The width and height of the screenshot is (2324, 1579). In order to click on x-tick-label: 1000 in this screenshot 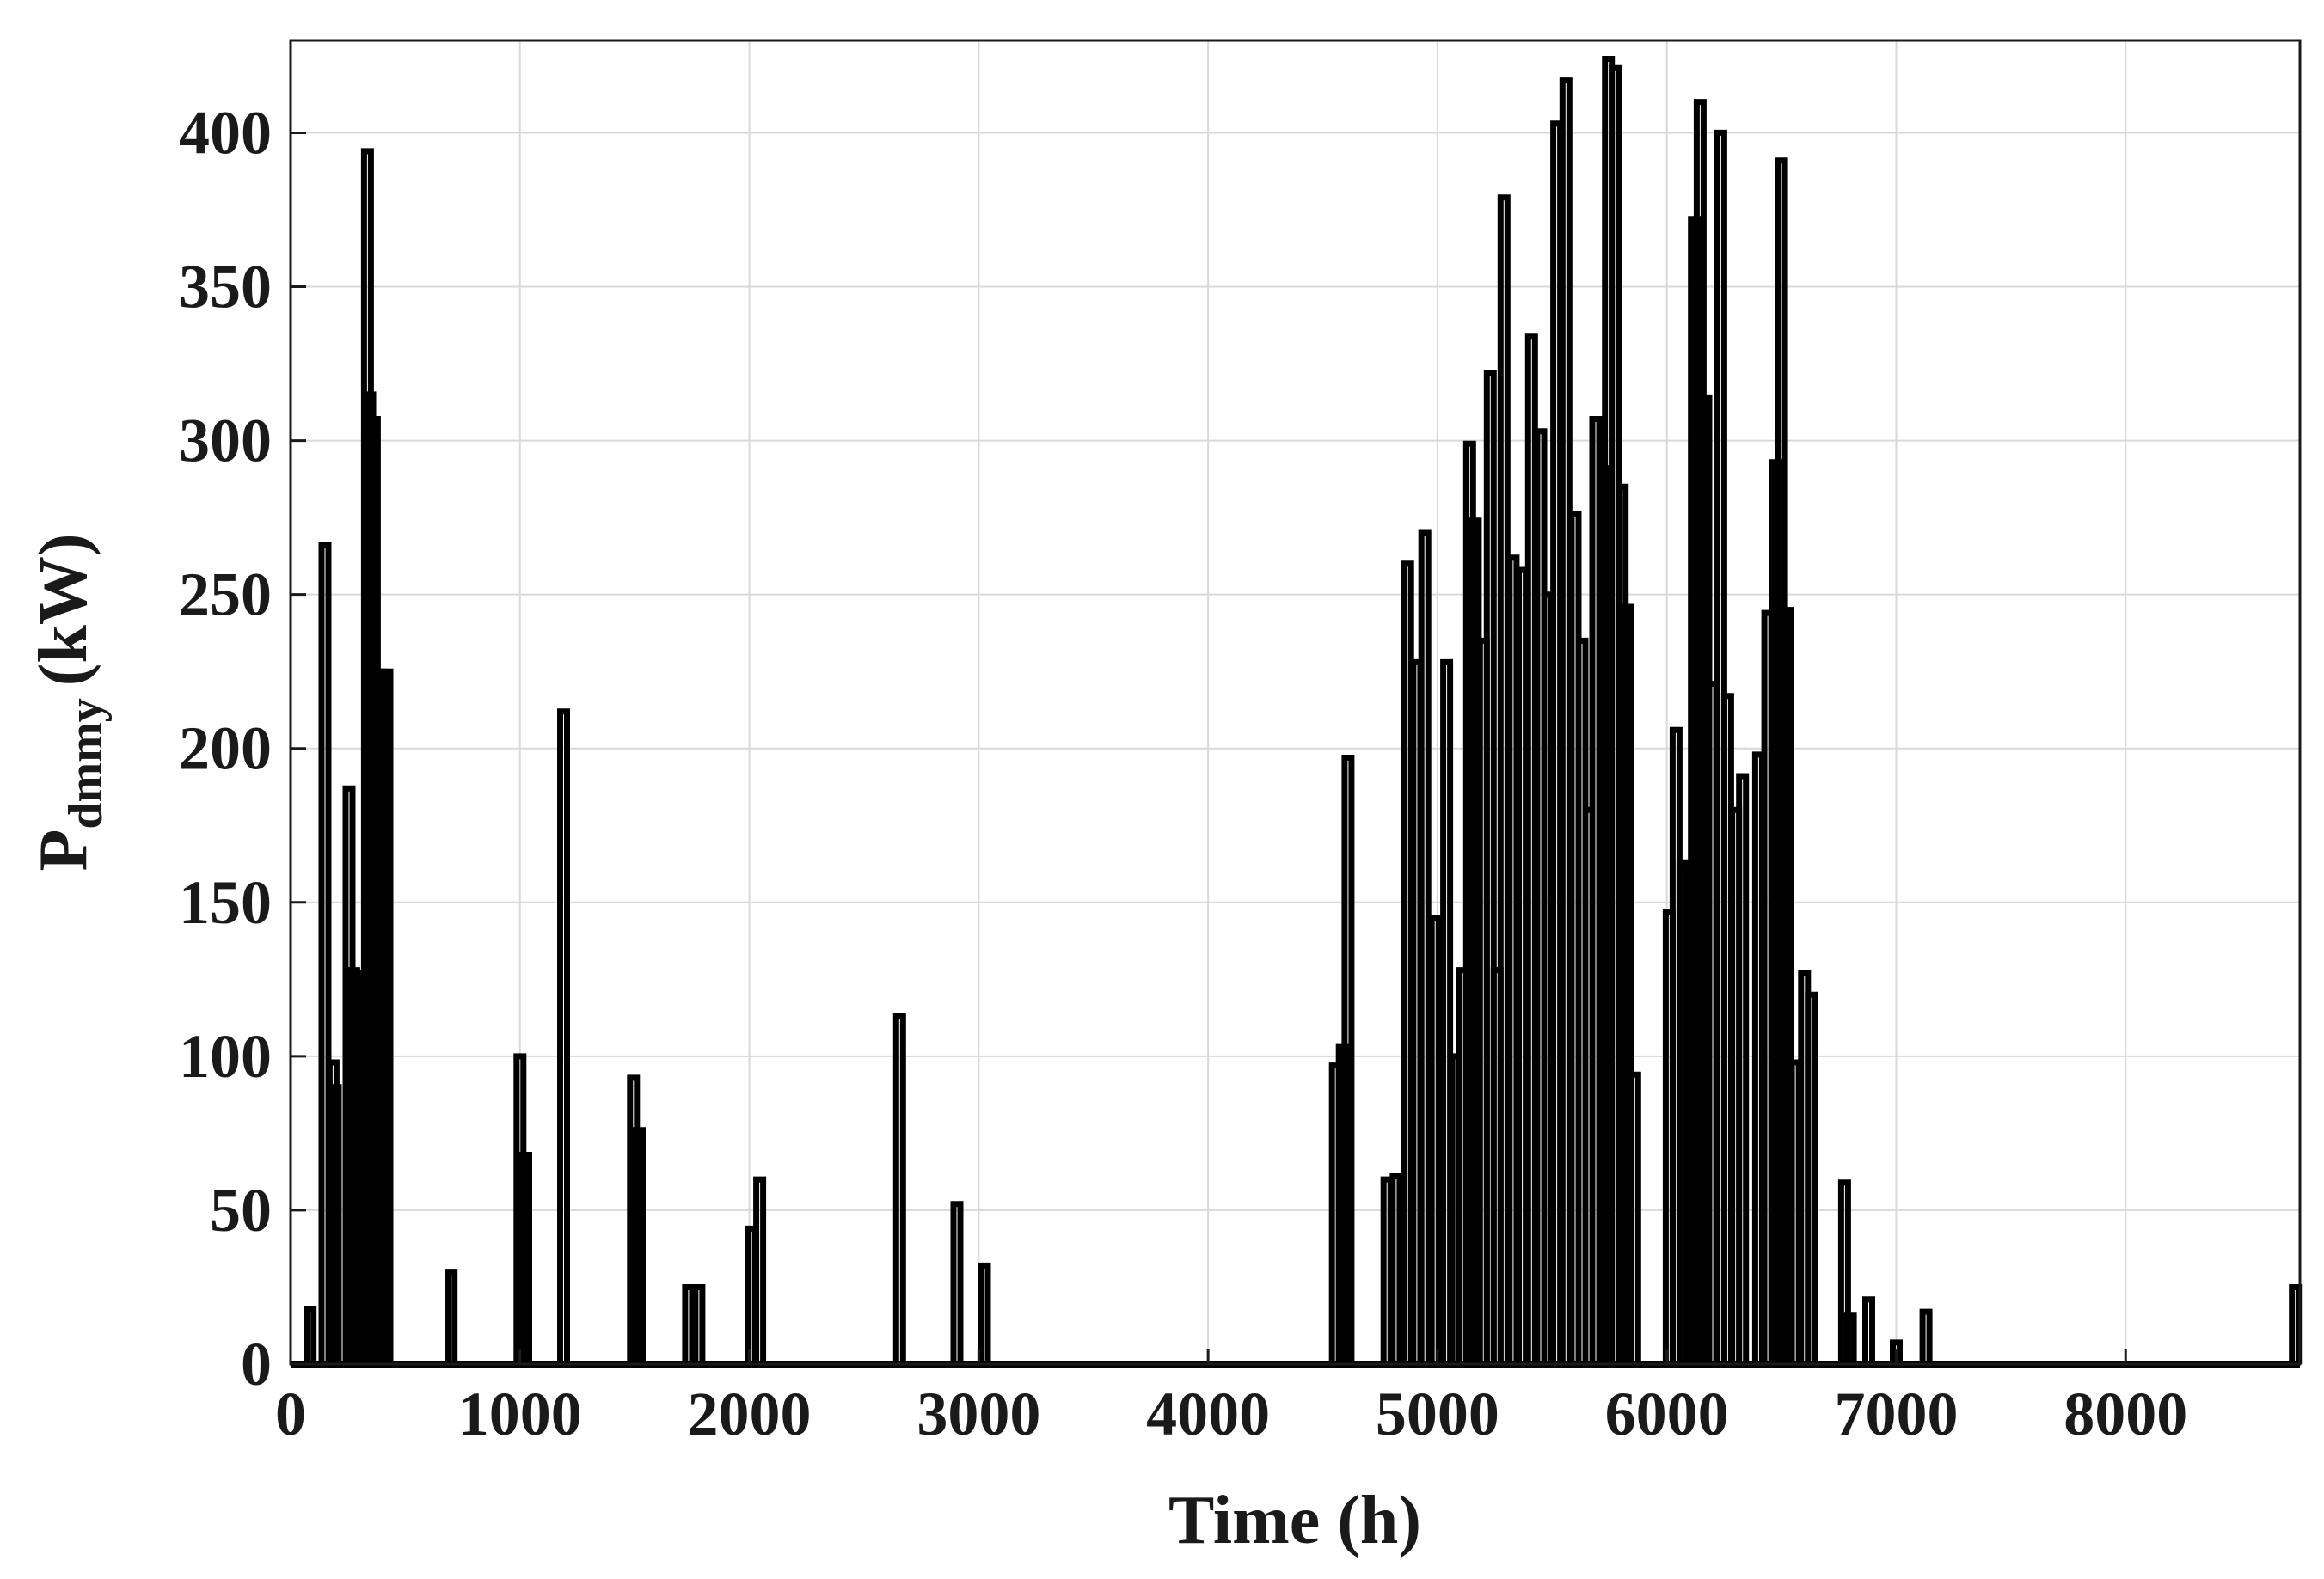, I will do `click(520, 1414)`.